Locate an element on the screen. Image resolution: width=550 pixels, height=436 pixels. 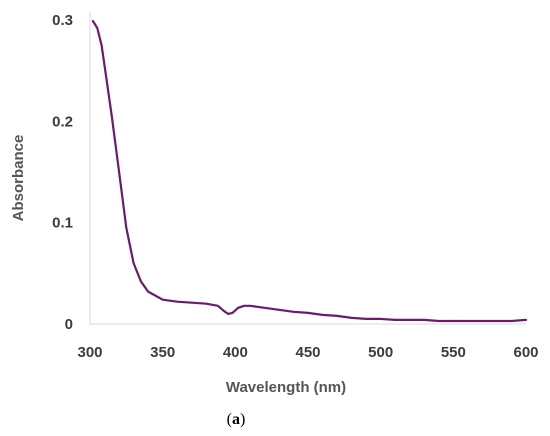
x-tick-label: 600 is located at coordinates (525, 352).